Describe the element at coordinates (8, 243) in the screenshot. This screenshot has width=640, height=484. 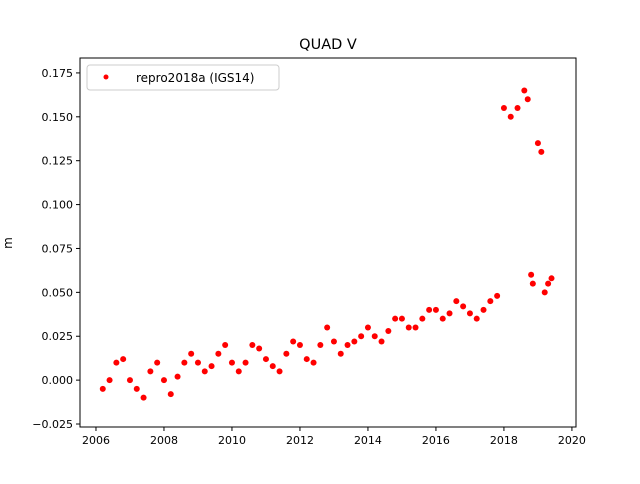
I see `y-axis-label: m` at that location.